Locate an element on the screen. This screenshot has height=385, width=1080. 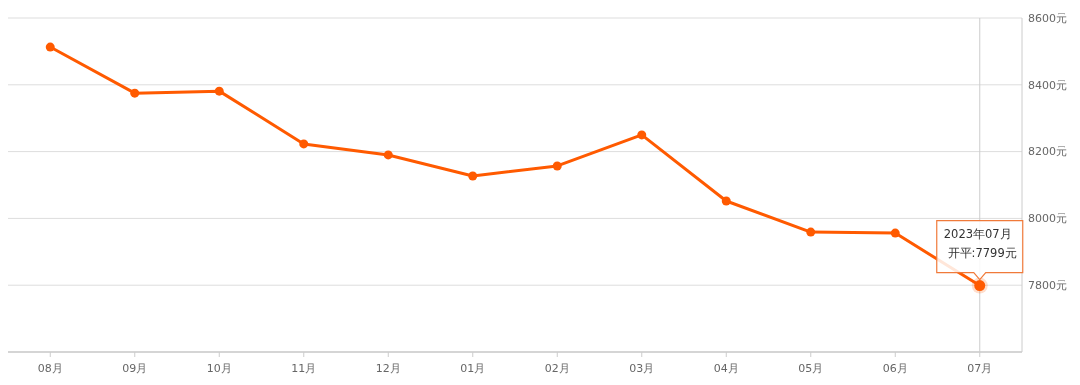
x-tick-label: 09月 is located at coordinates (135, 368).